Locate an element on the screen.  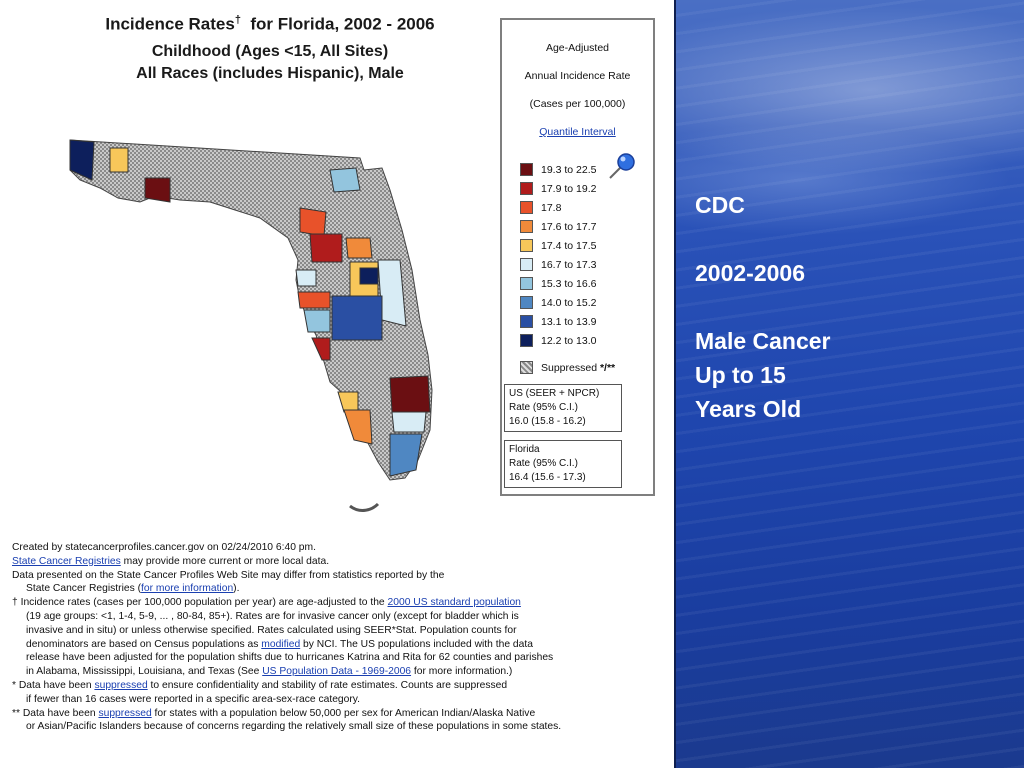
legend-row: 17.4 to 17.5 is located at coordinates (567, 245).